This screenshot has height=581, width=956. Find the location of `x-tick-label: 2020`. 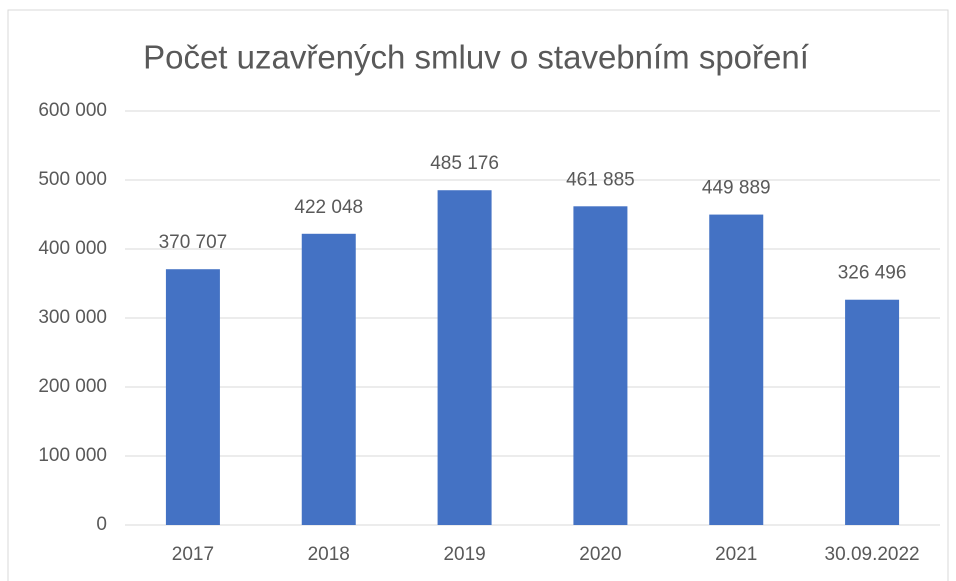

x-tick-label: 2020 is located at coordinates (600, 554).